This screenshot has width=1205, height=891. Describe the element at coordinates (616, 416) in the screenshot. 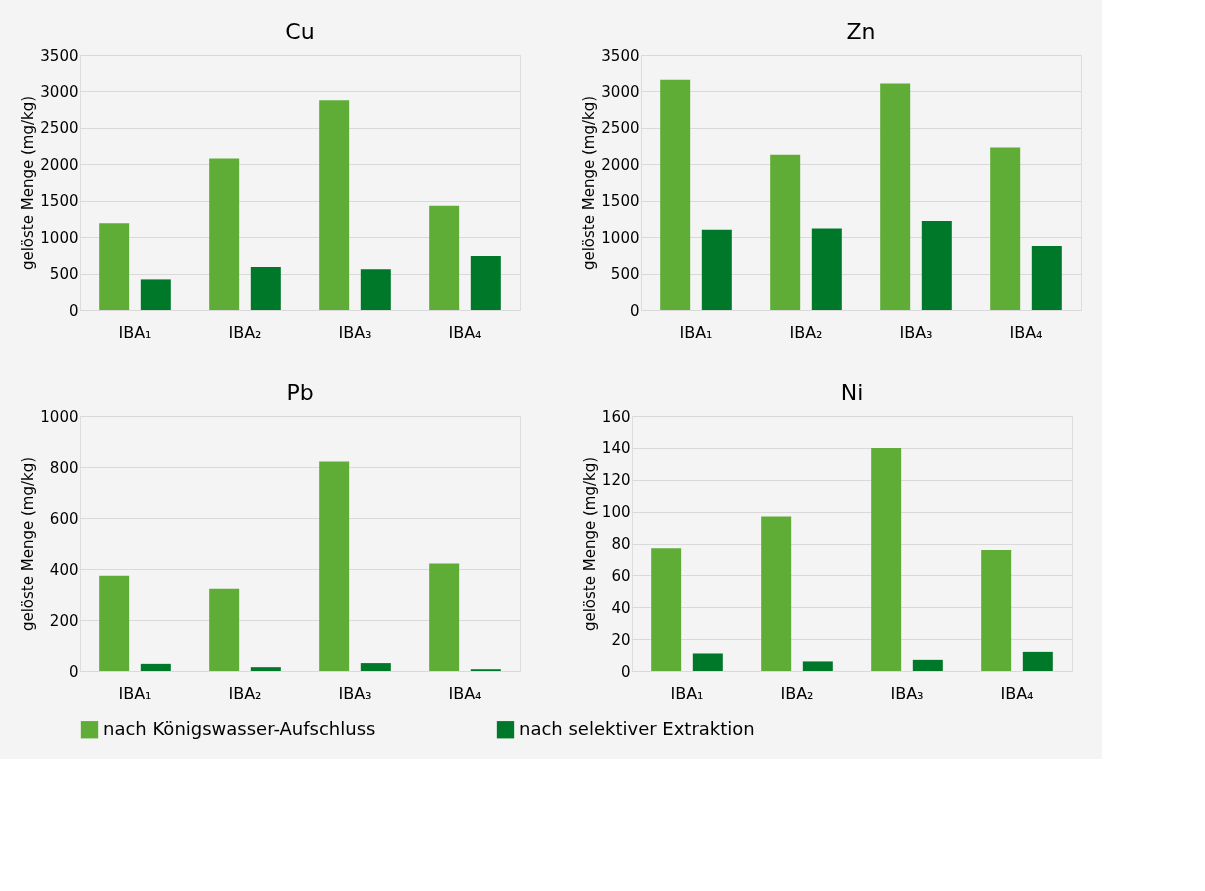

I see `y-tick-label: 160` at that location.